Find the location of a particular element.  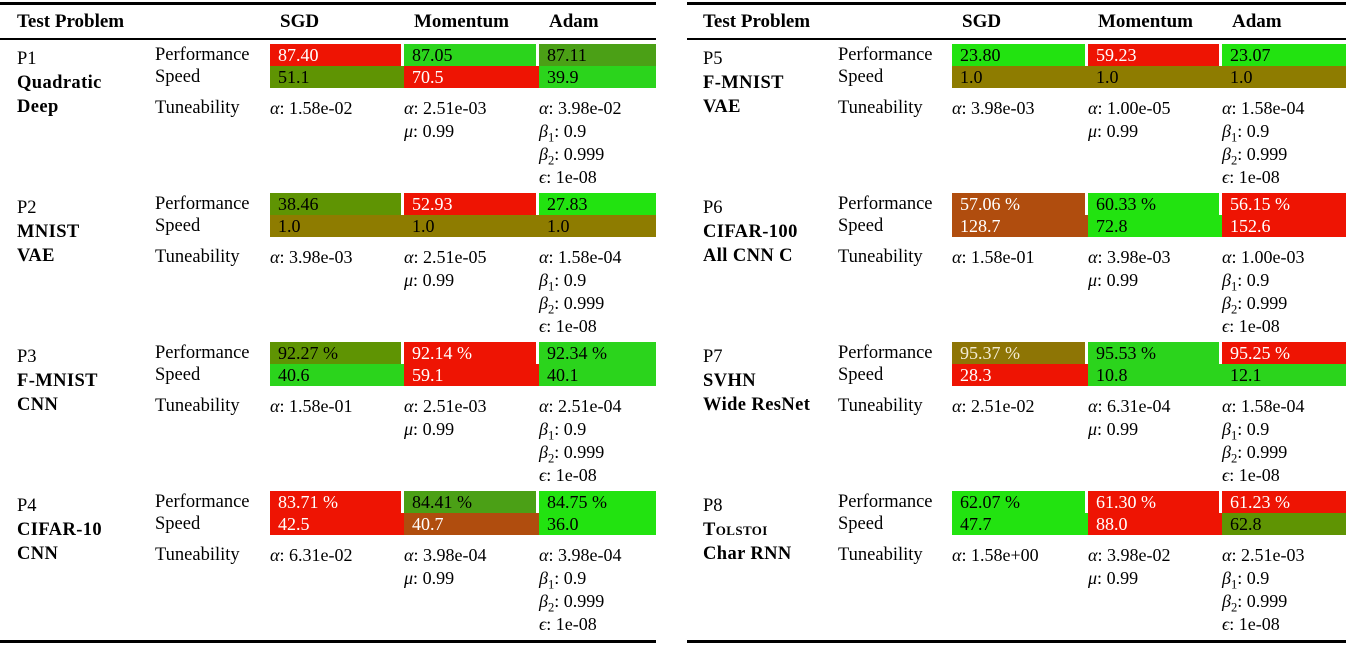

problem-label: P5 F-MNIST VAE is located at coordinates (762, 118).